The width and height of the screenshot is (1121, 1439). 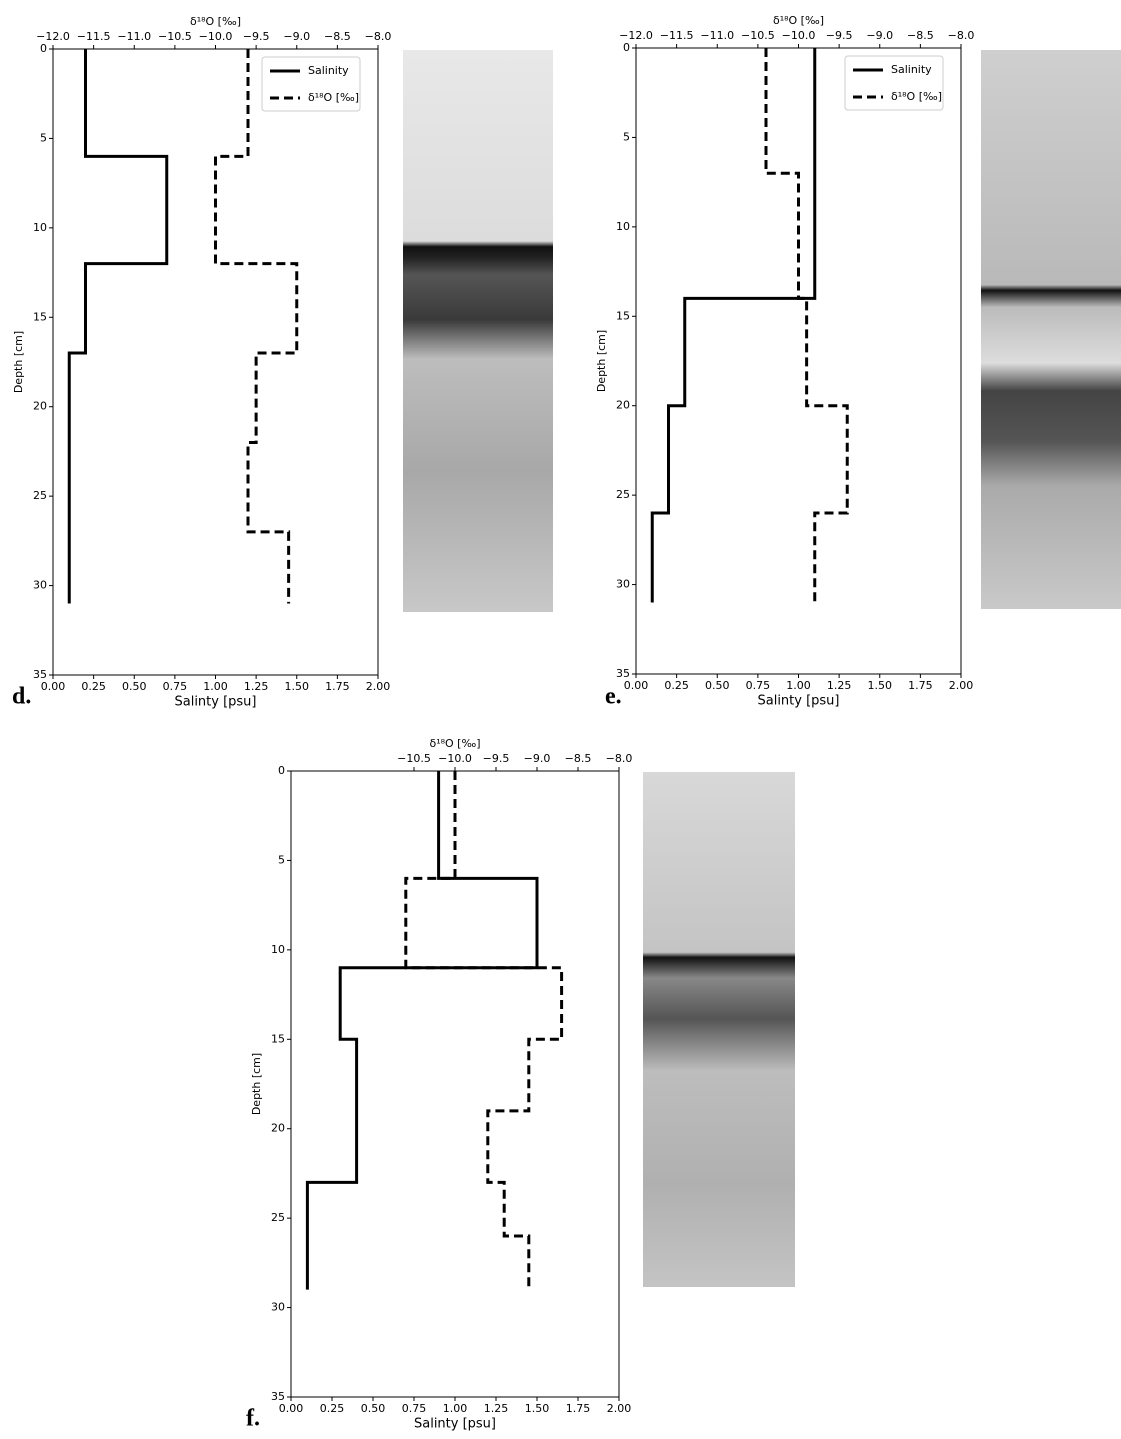 What do you see at coordinates (253, 1419) in the screenshot?
I see `panel-label: f.` at bounding box center [253, 1419].